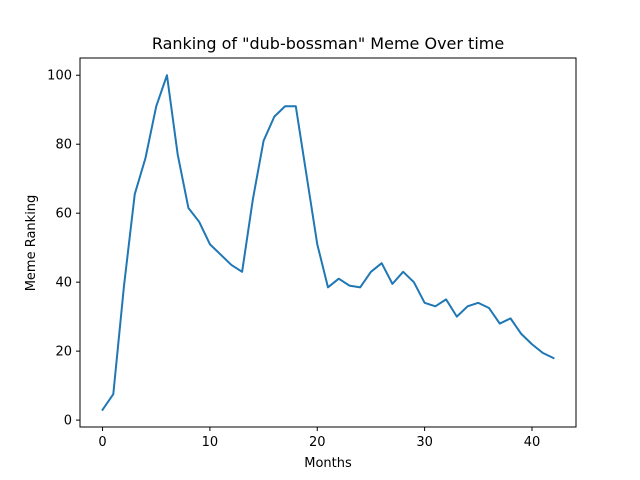  Describe the element at coordinates (210, 442) in the screenshot. I see `x-tick-label: 10` at that location.